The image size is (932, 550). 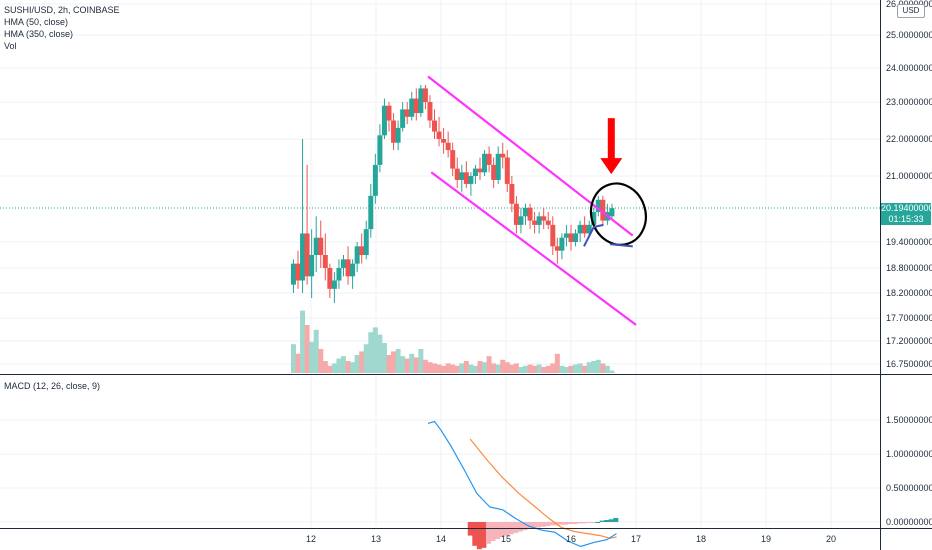 What do you see at coordinates (36, 22) in the screenshot?
I see `hma-50-legend: HMA (50, close)` at bounding box center [36, 22].